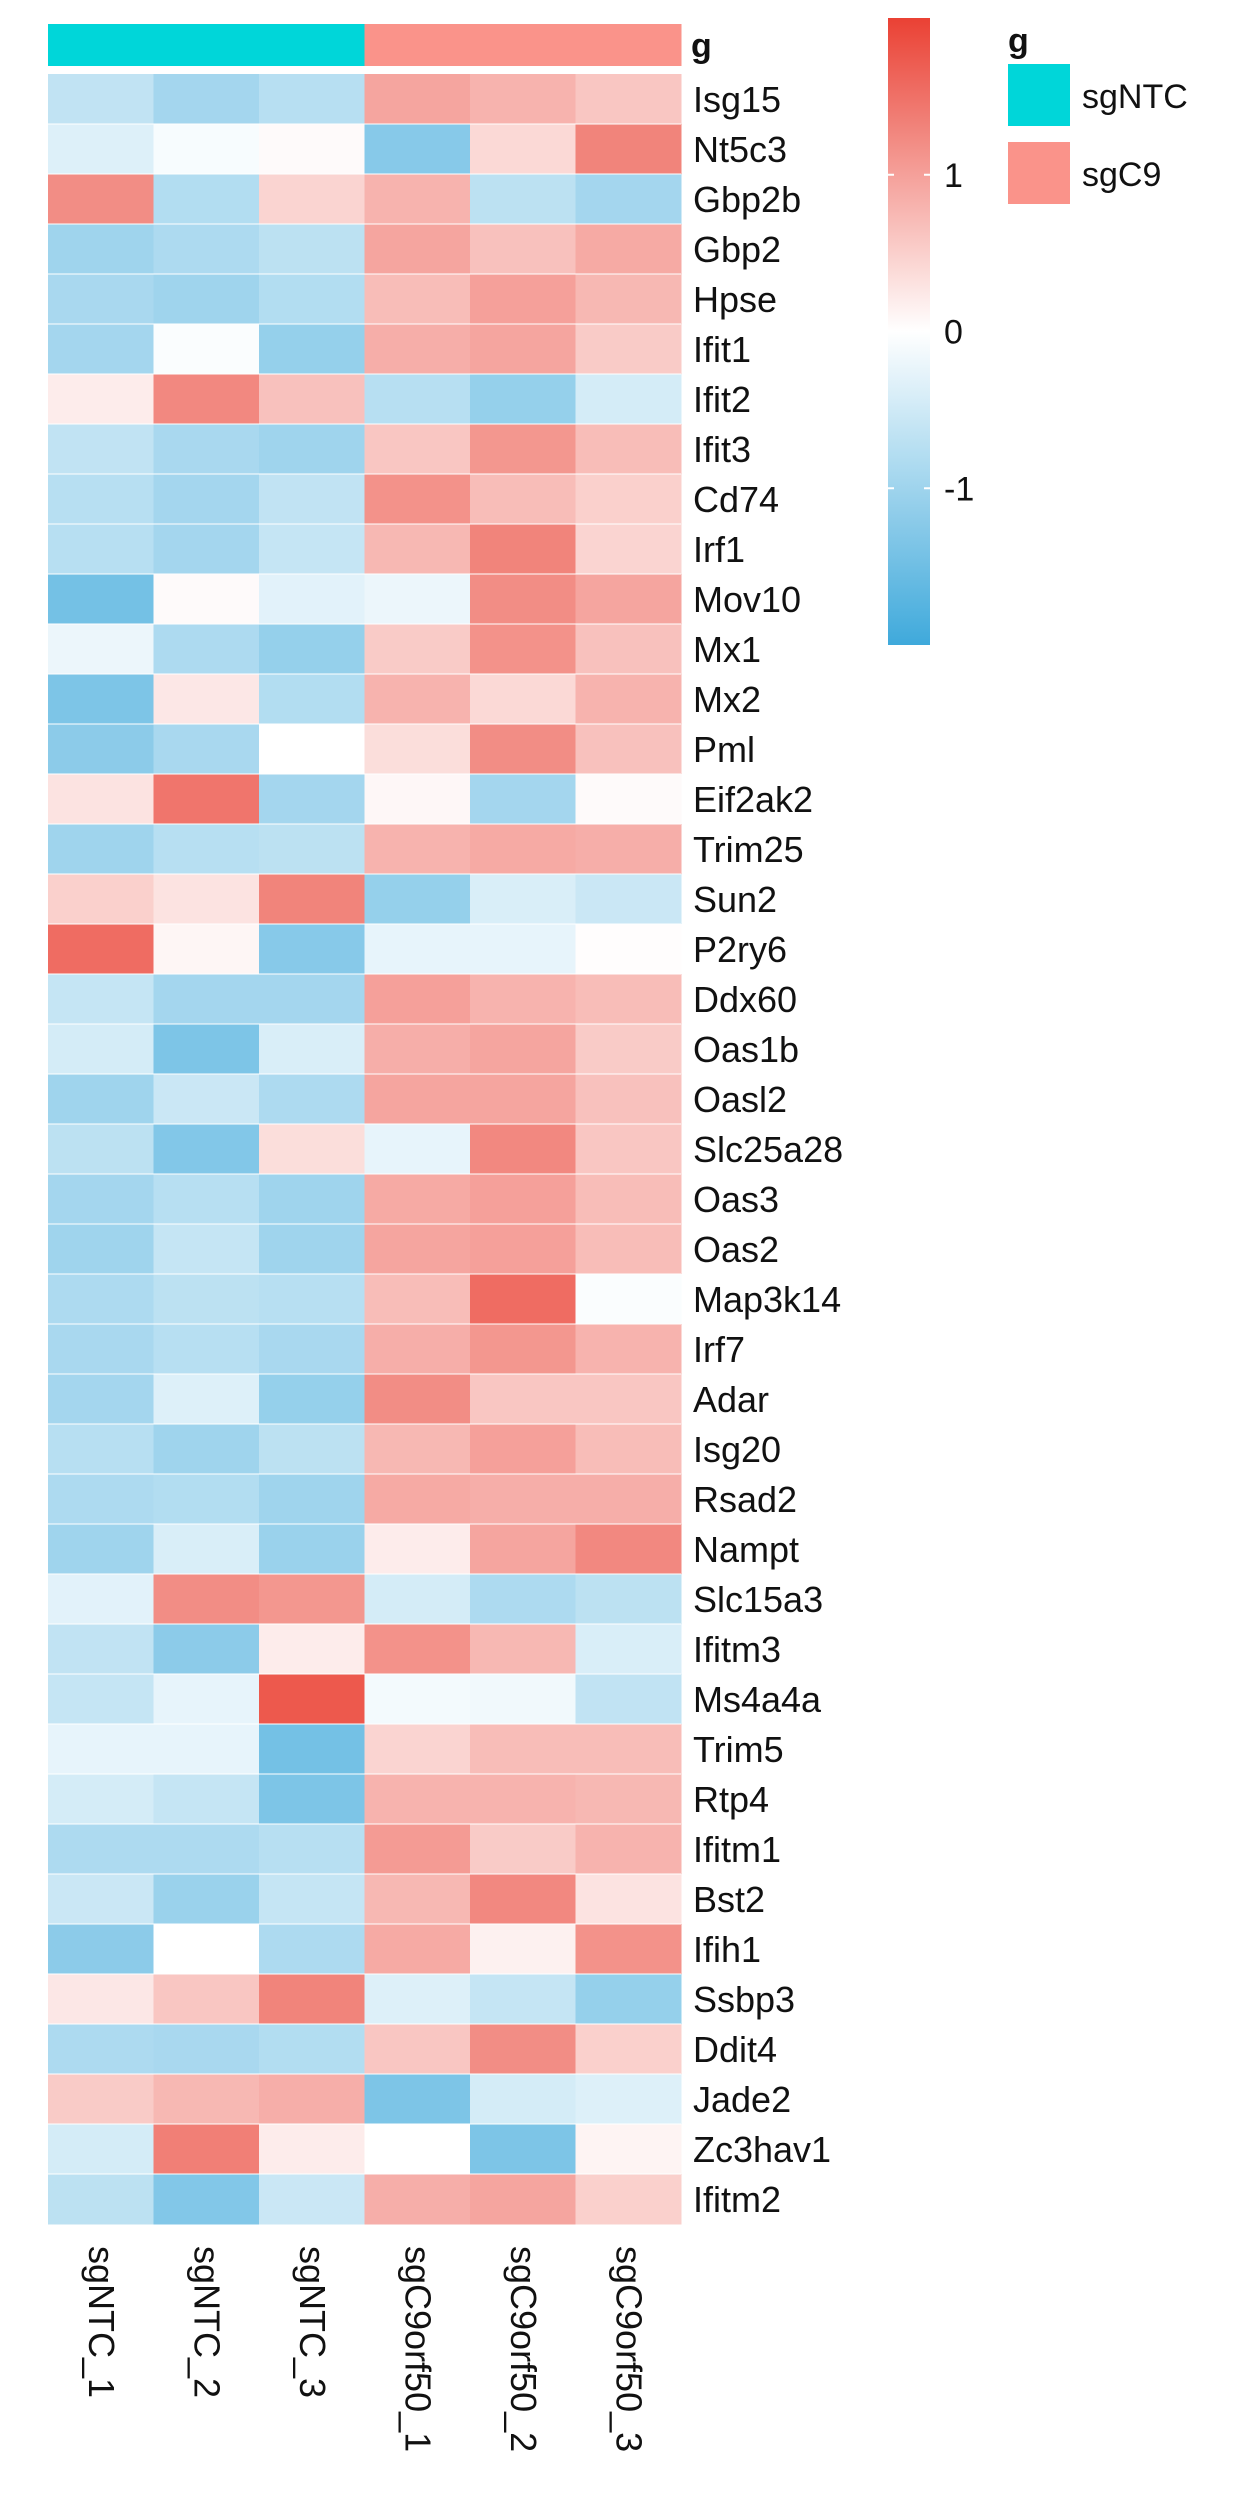 Image resolution: width=1241 pixels, height=2509 pixels. I want to click on row-label-Mx1: Mx1, so click(727, 649).